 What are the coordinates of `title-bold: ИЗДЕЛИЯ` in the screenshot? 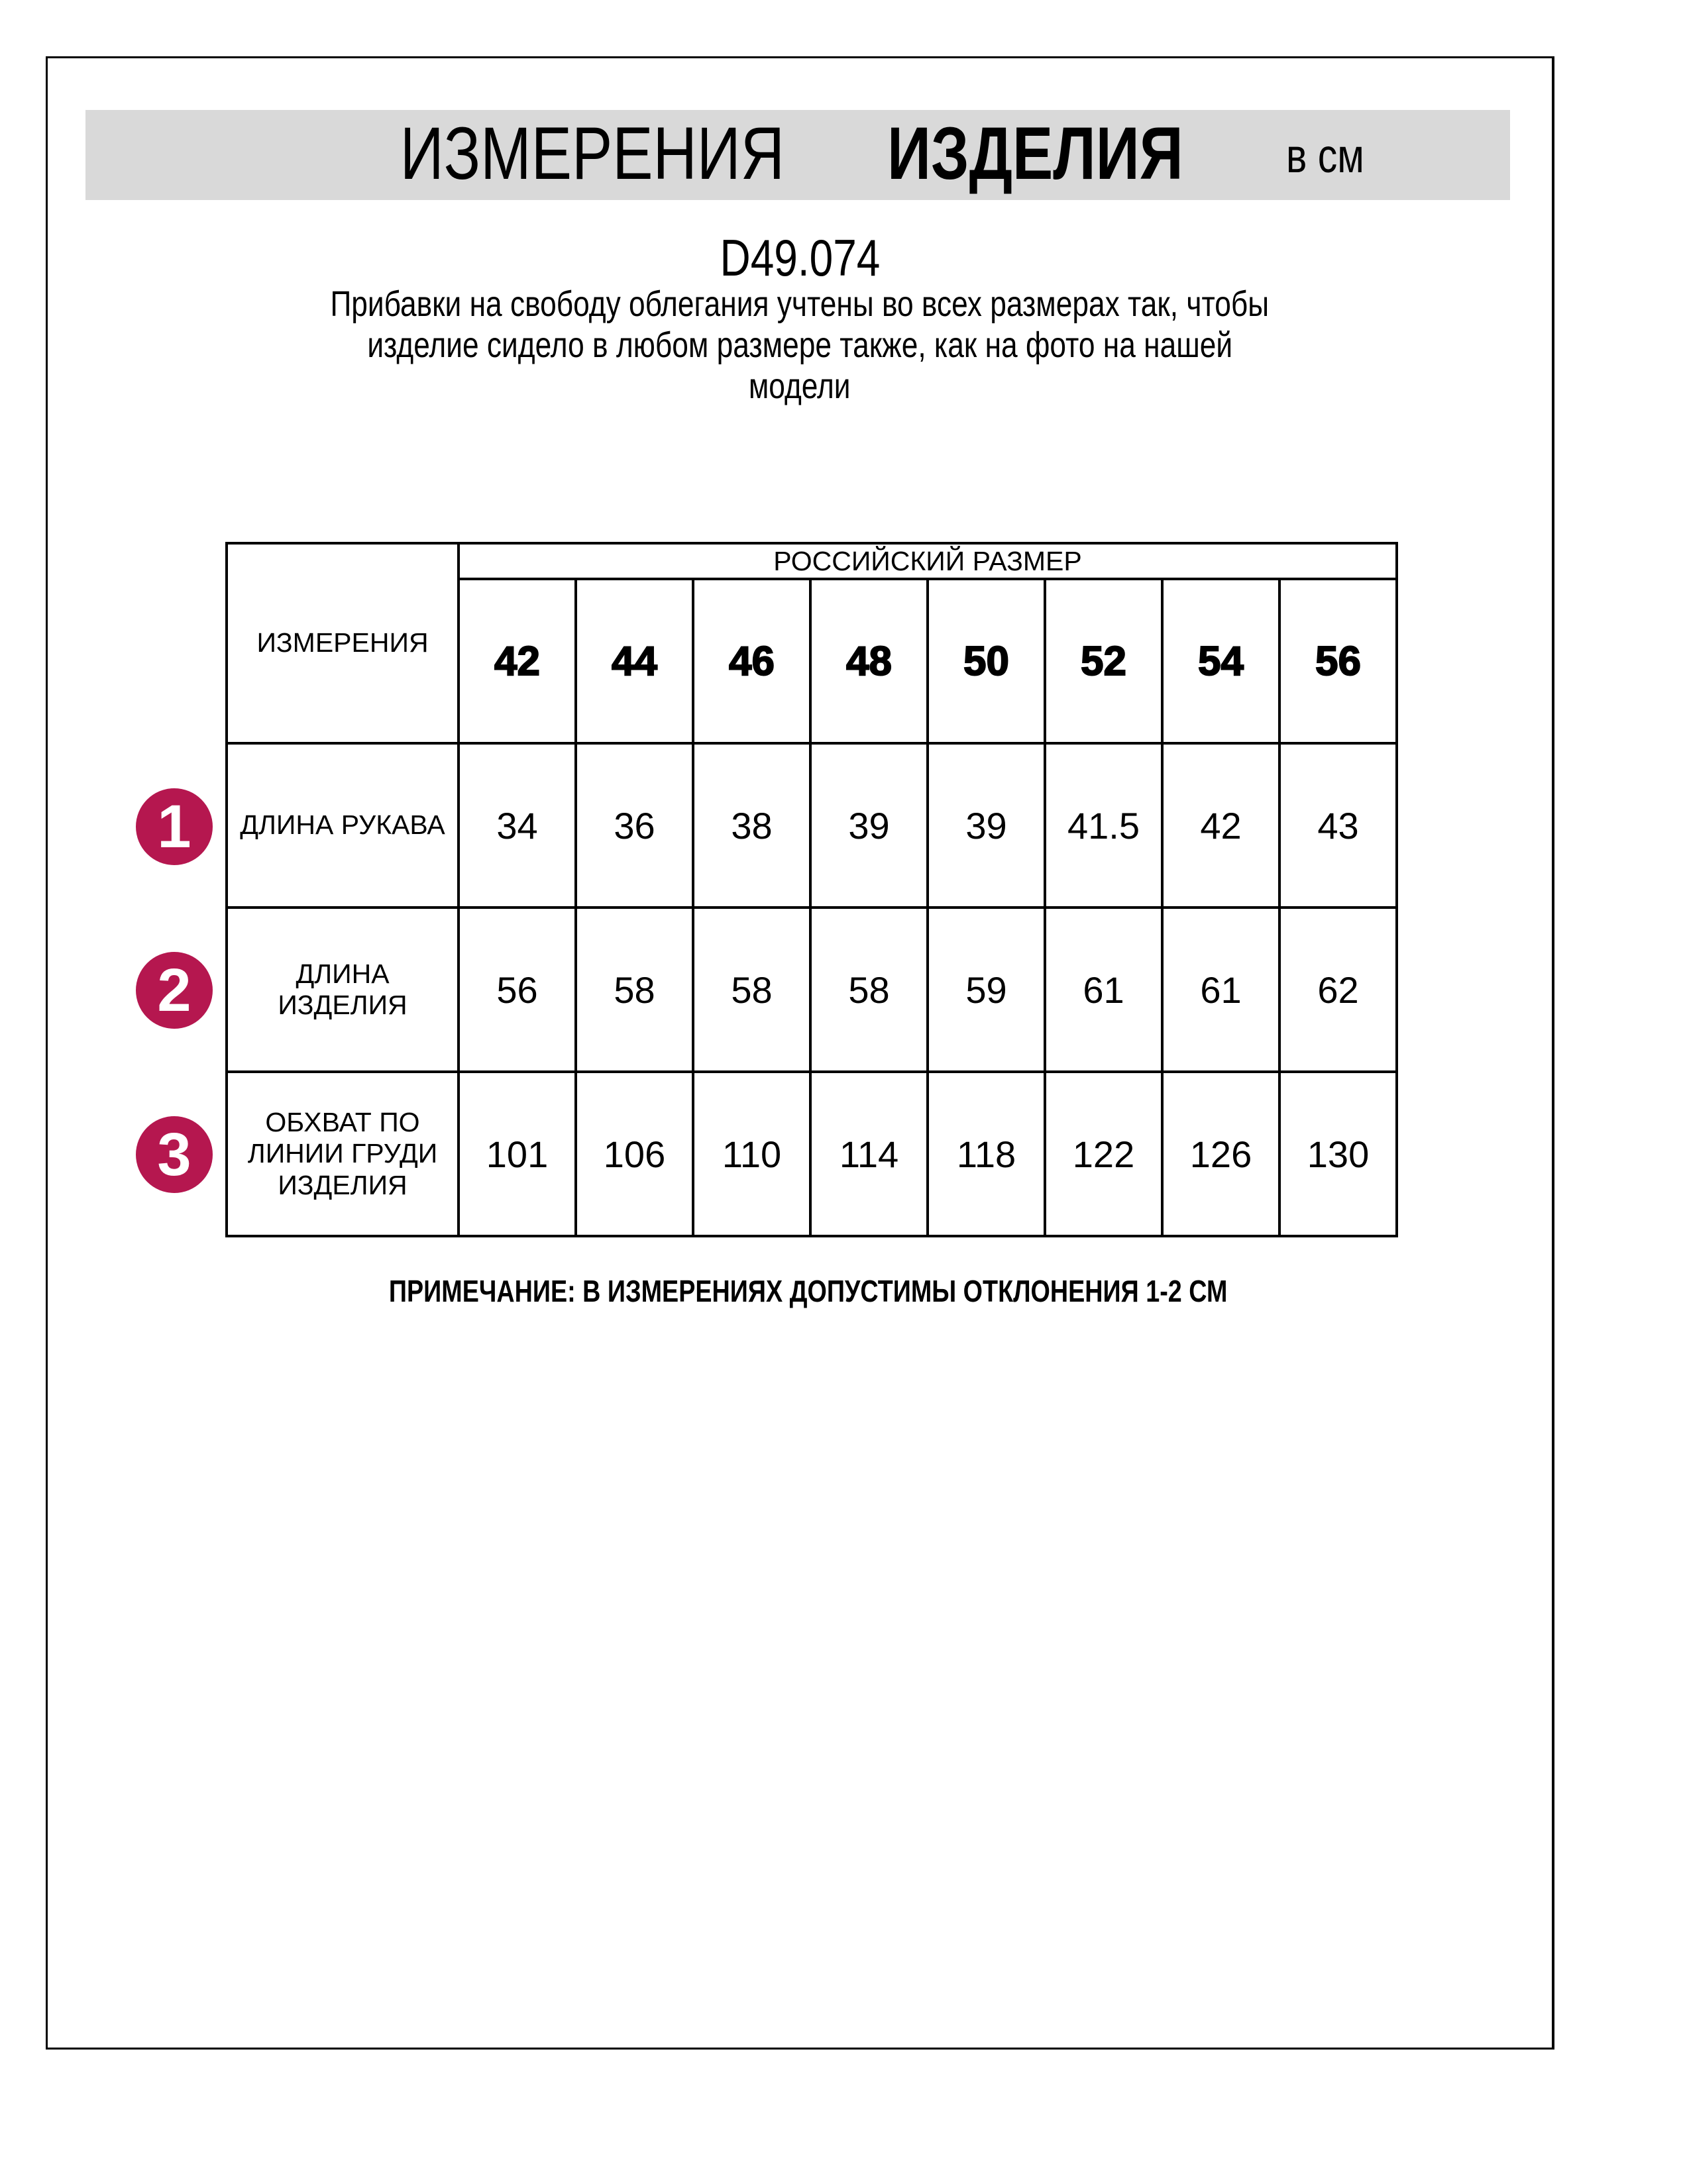 It's located at (1035, 153).